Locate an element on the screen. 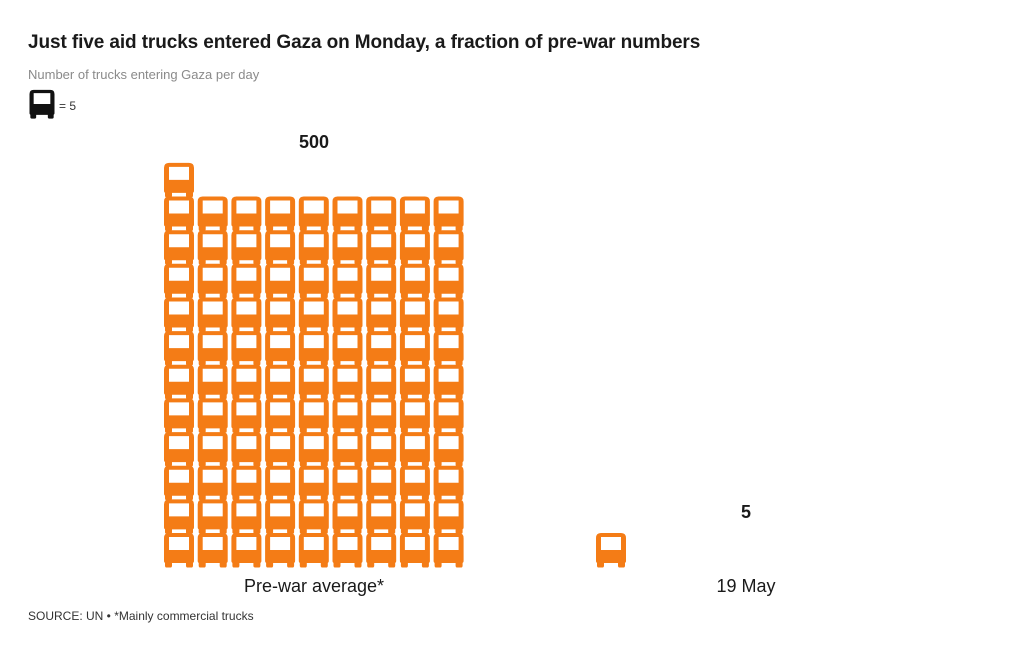 Image resolution: width=1020 pixels, height=652 pixels. category-label: 19 May is located at coordinates (745, 586).